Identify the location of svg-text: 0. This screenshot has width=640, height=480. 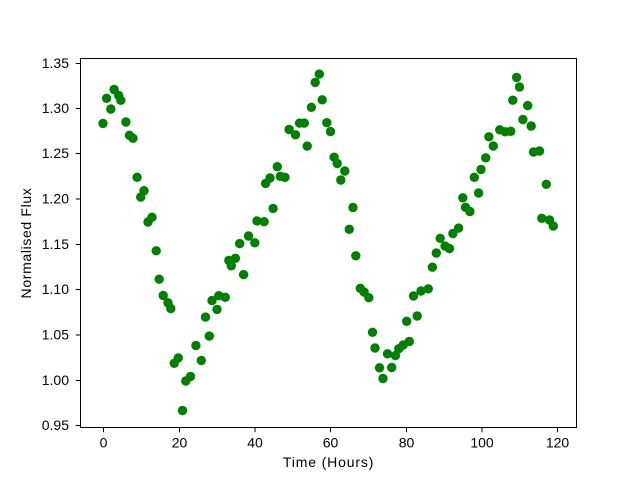
(104, 443).